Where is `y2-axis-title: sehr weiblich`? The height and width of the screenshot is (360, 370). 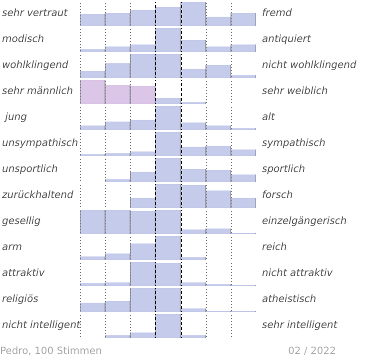
y2-axis-title: sehr weiblich is located at coordinates (294, 91).